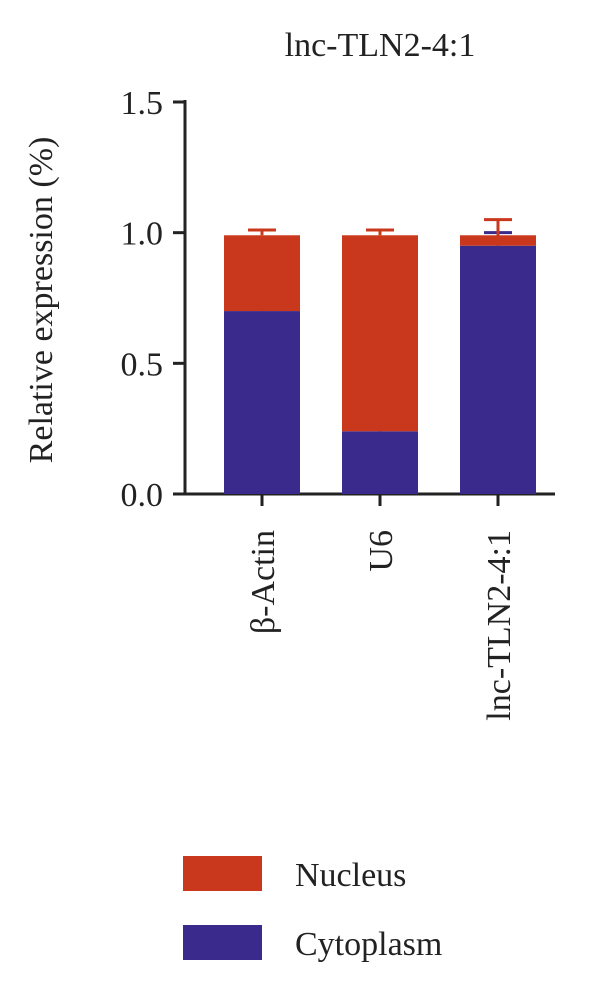 This screenshot has height=987, width=600. What do you see at coordinates (41, 300) in the screenshot?
I see `y-axis-label: Relative expression (%)` at bounding box center [41, 300].